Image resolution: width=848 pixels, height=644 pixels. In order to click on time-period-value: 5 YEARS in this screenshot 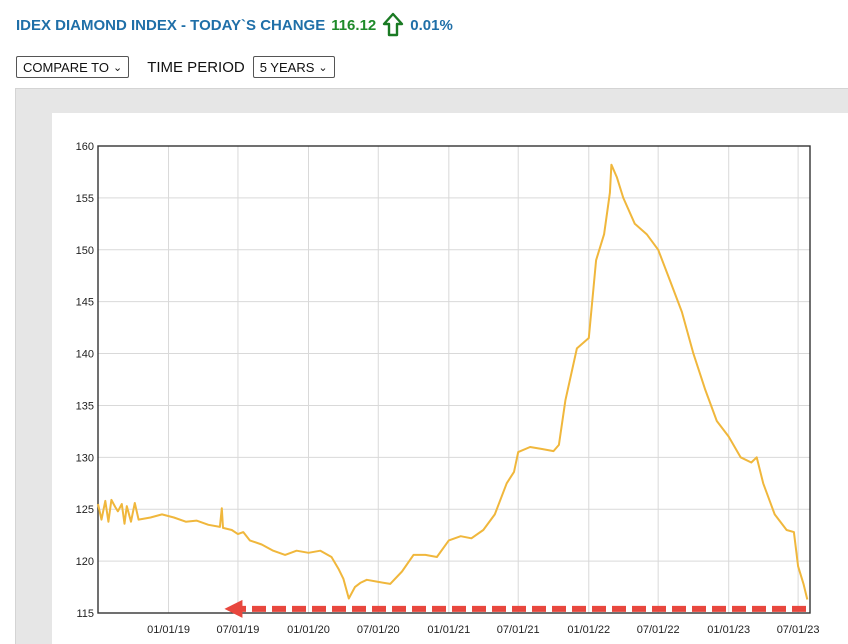, I will do `click(287, 67)`.